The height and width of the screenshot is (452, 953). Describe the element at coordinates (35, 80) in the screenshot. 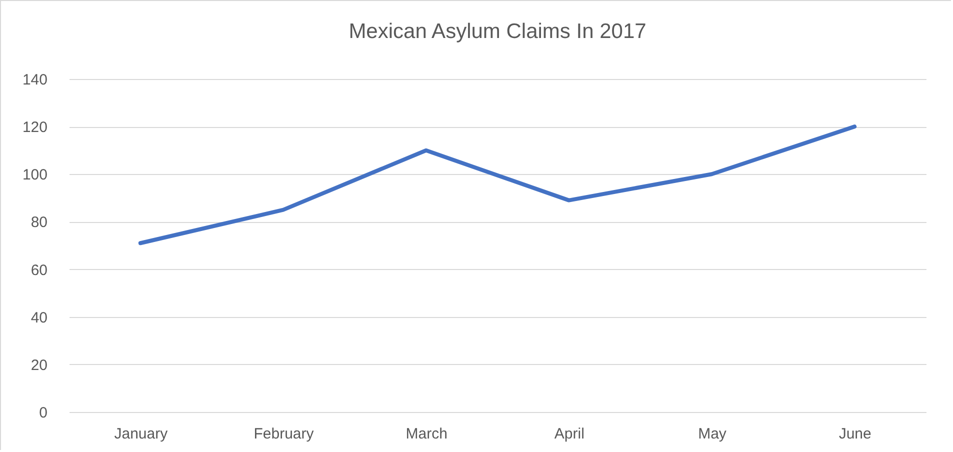

I see `y-tick-label: 140` at that location.